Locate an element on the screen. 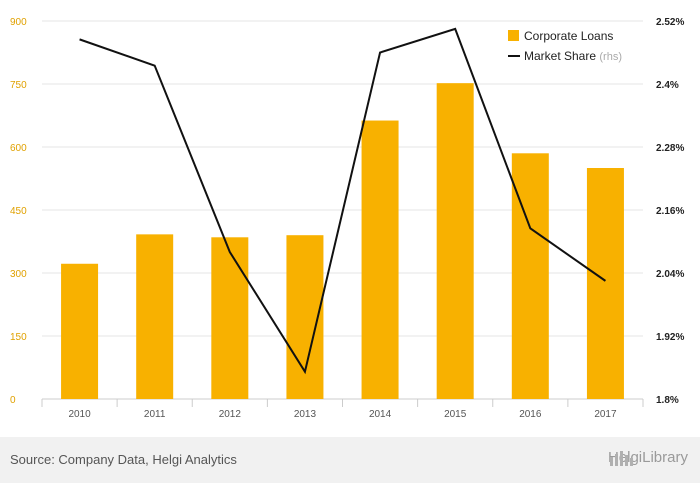  brand: HelgiLibrary is located at coordinates (648, 457).